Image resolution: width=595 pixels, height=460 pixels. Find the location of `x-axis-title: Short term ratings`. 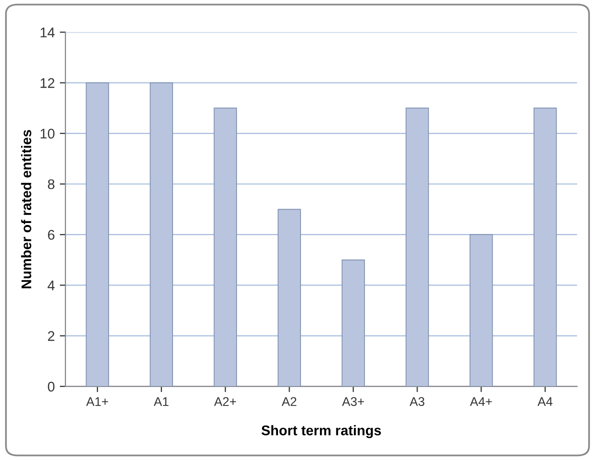

x-axis-title: Short term ratings is located at coordinates (321, 431).